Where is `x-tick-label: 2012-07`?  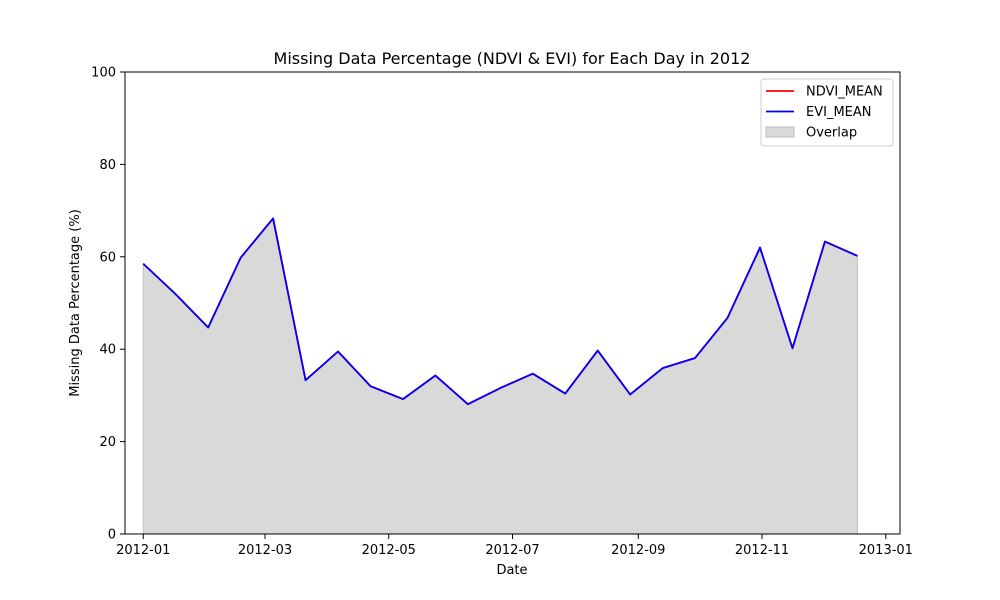 x-tick-label: 2012-07 is located at coordinates (512, 550).